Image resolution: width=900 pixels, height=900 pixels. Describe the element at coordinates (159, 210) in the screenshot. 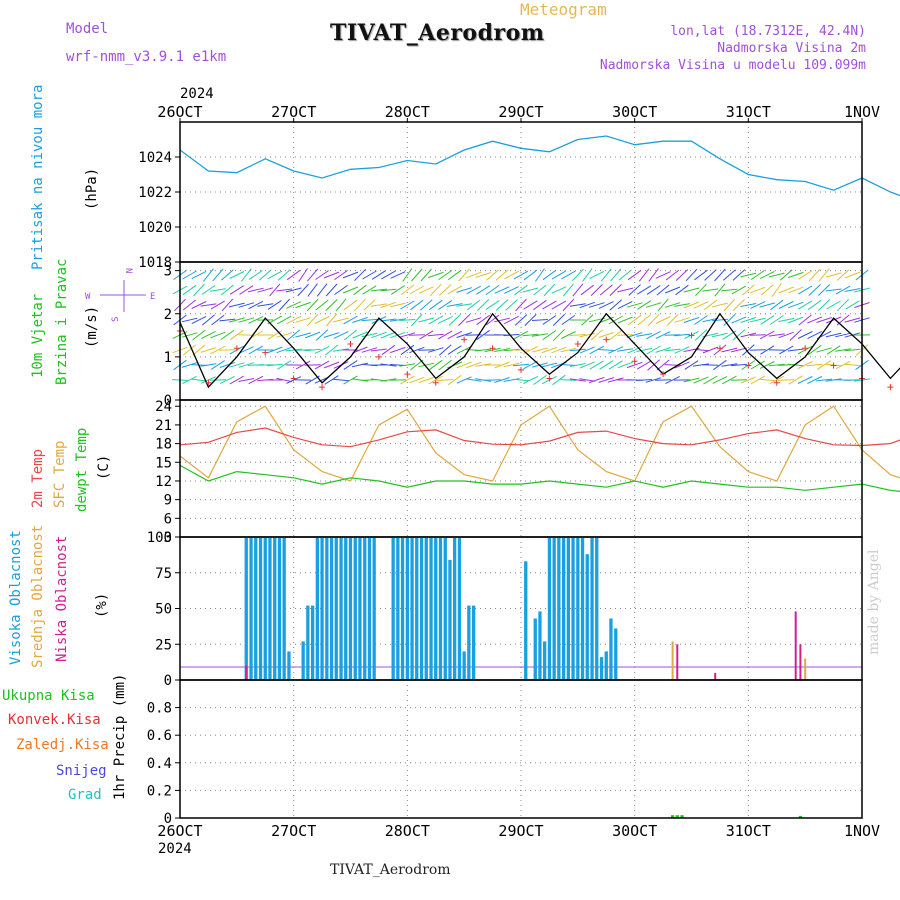

I see `pressure-y-ticks: 1018 1020 1022 1024` at that location.